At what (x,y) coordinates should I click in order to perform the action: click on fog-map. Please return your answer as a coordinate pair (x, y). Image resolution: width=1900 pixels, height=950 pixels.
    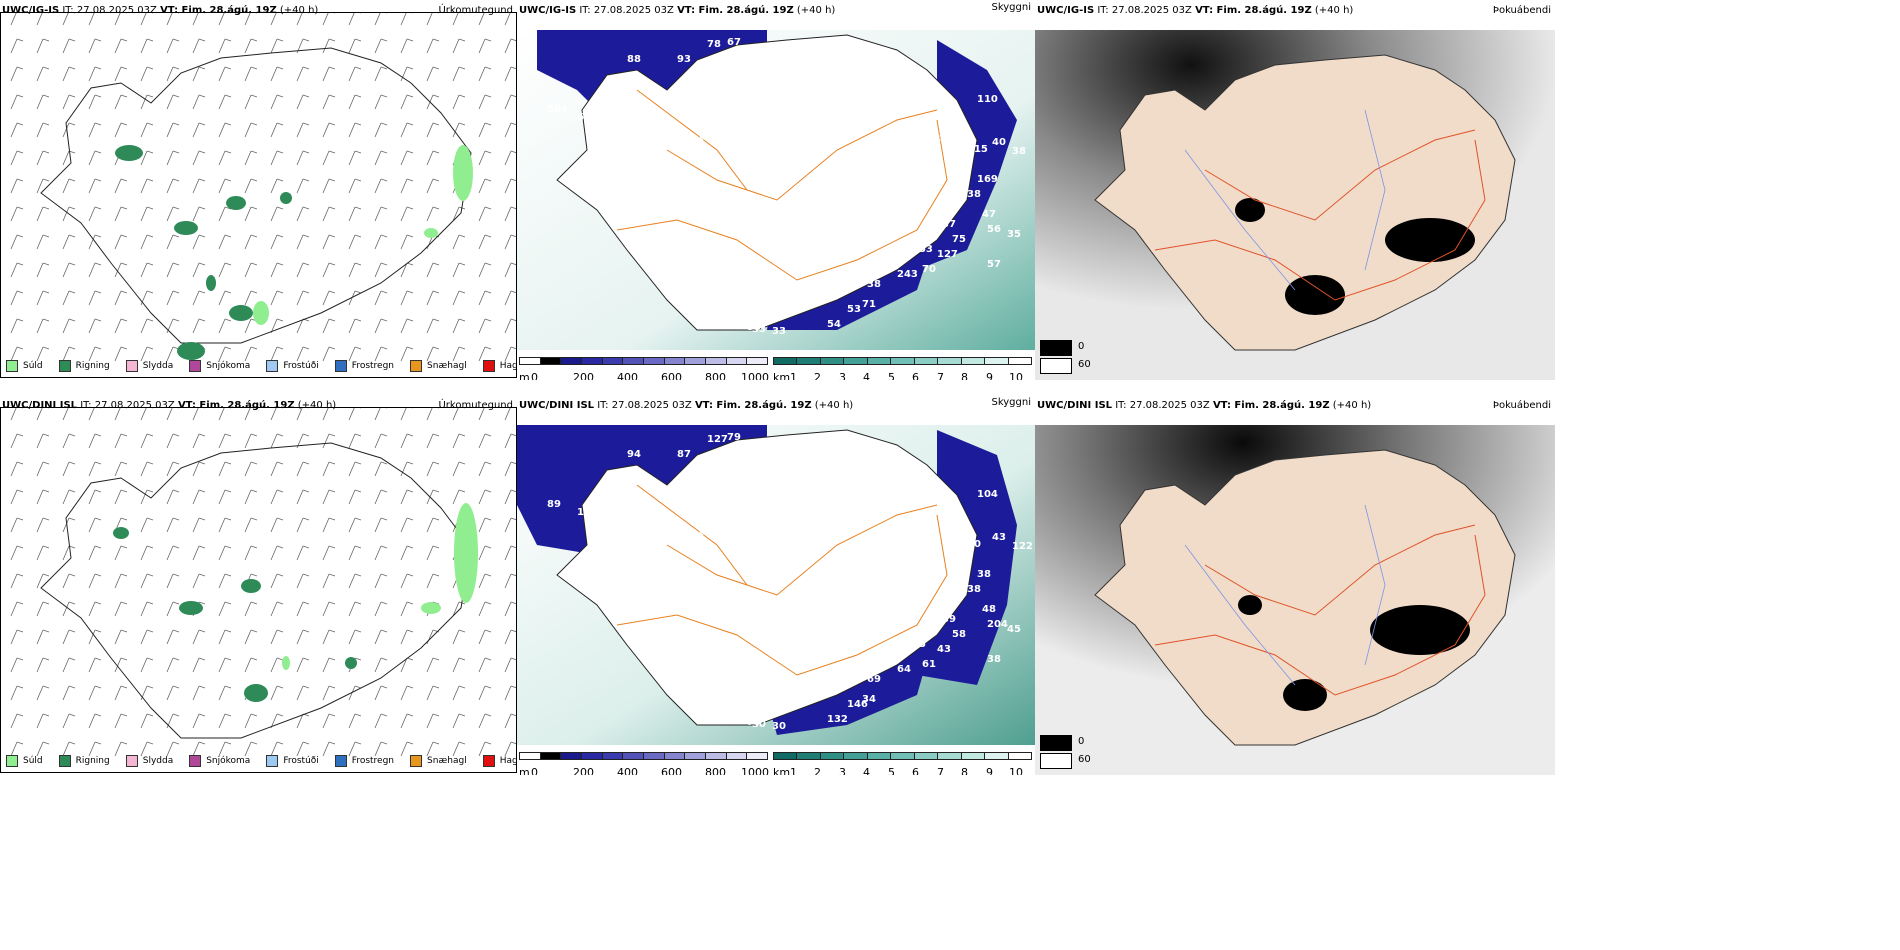
    Looking at the image, I should click on (1295, 600).